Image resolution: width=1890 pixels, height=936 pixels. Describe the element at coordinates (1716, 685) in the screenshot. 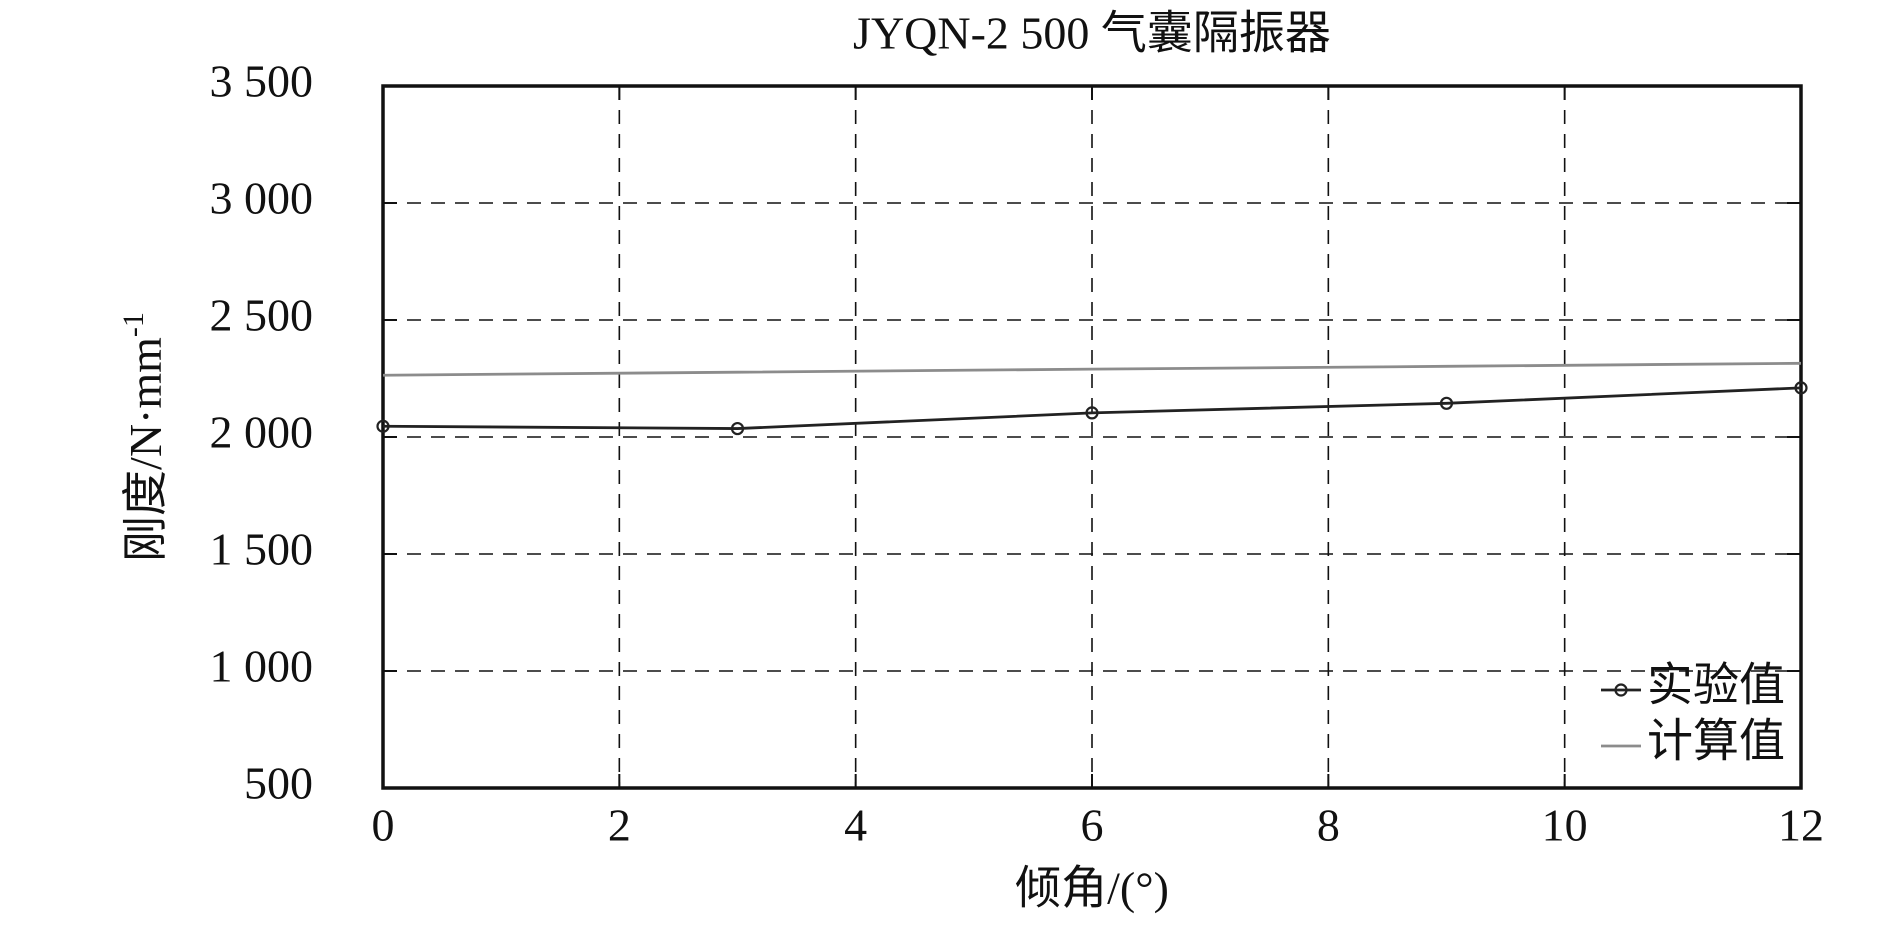

I see `legend-label: 实验值` at that location.